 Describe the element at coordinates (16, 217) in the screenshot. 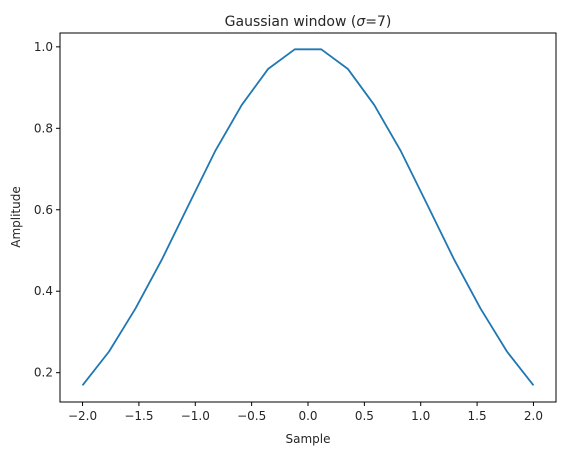

I see `y-axis-label: Amplitude` at that location.